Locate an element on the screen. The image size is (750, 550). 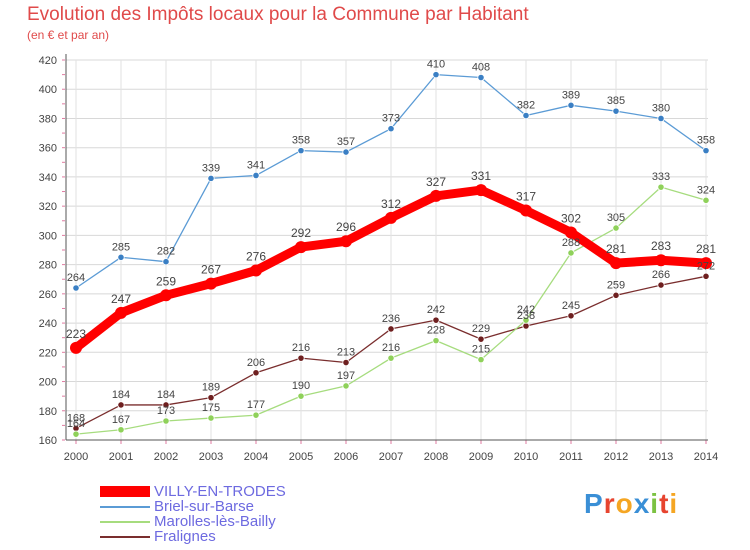
y-tick-label: 360 is located at coordinates (48, 149).